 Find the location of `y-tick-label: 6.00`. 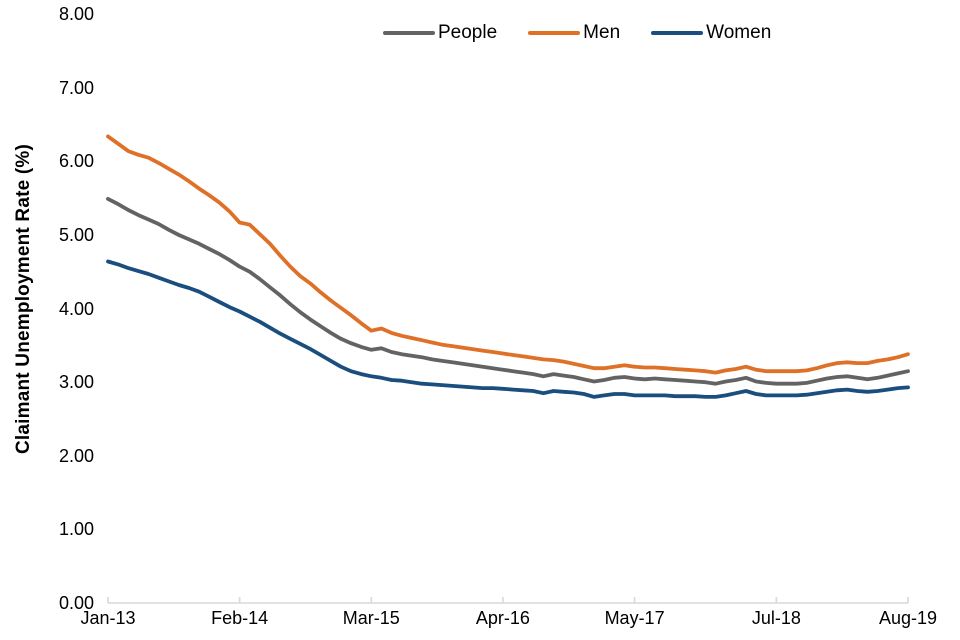

y-tick-label: 6.00 is located at coordinates (76, 161).